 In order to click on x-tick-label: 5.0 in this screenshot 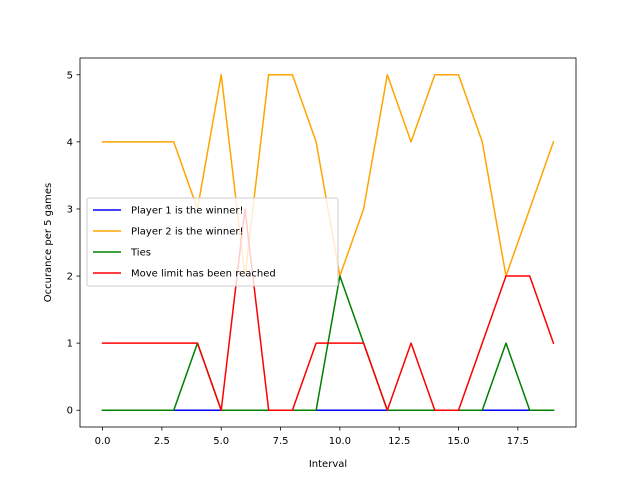, I will do `click(221, 441)`.